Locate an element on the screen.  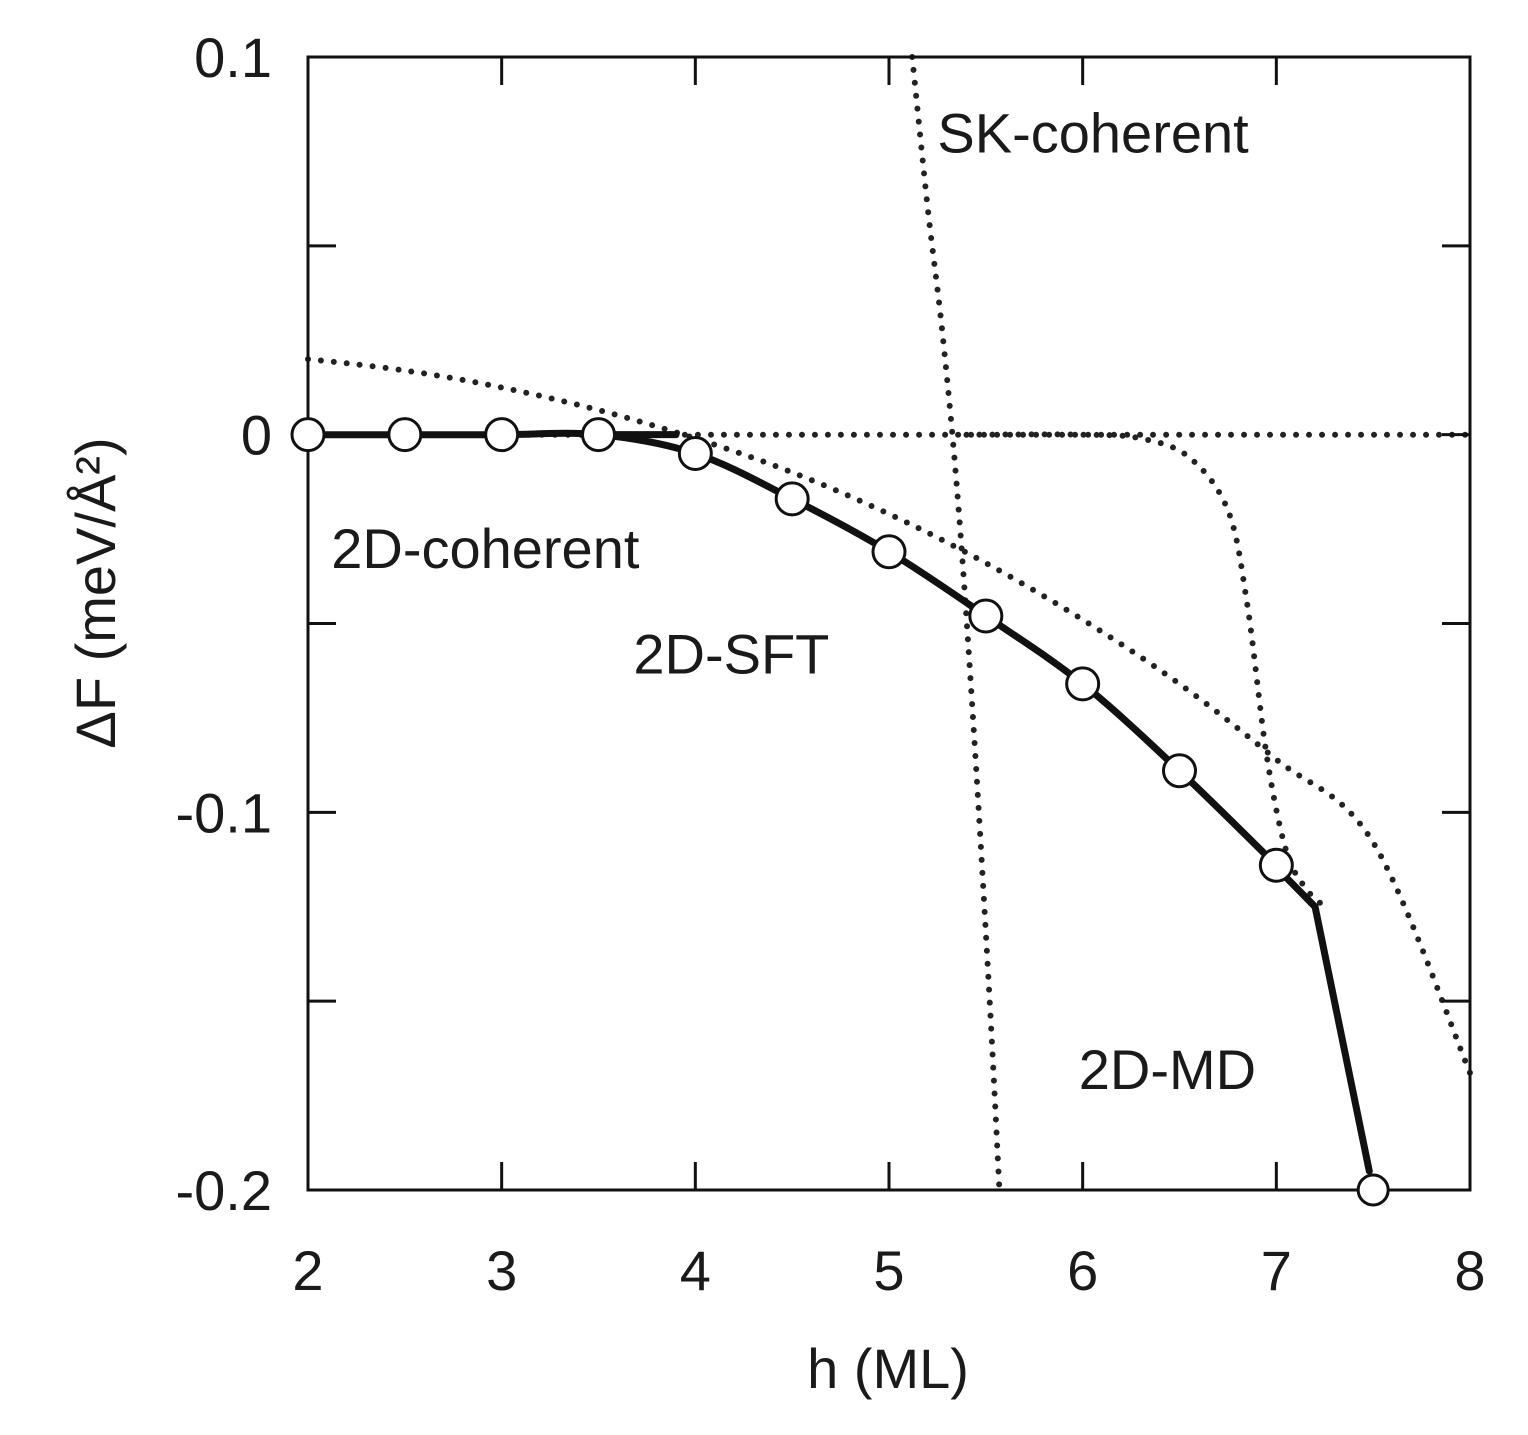
y-tick-label-2: 0 is located at coordinates (256, 435).